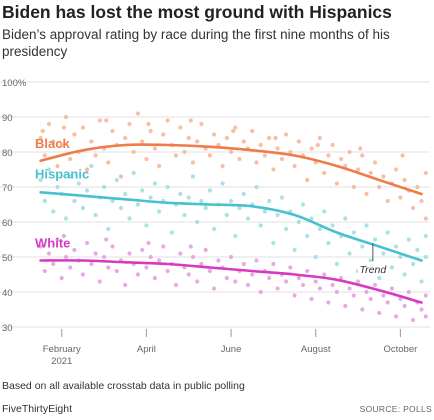 The height and width of the screenshot is (420, 434). I want to click on y-tick-label: 50, so click(7, 258).